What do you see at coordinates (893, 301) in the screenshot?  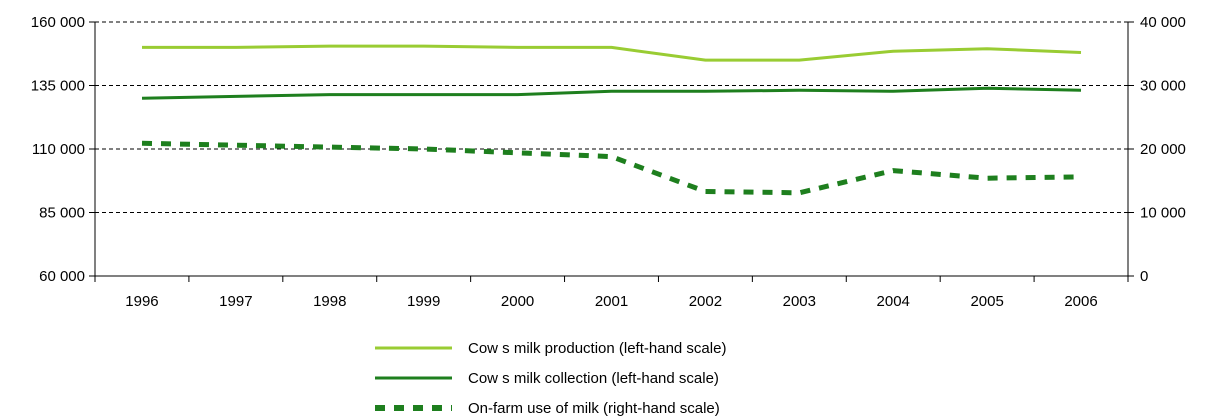 I see `x-axis-tick-label: 2004` at bounding box center [893, 301].